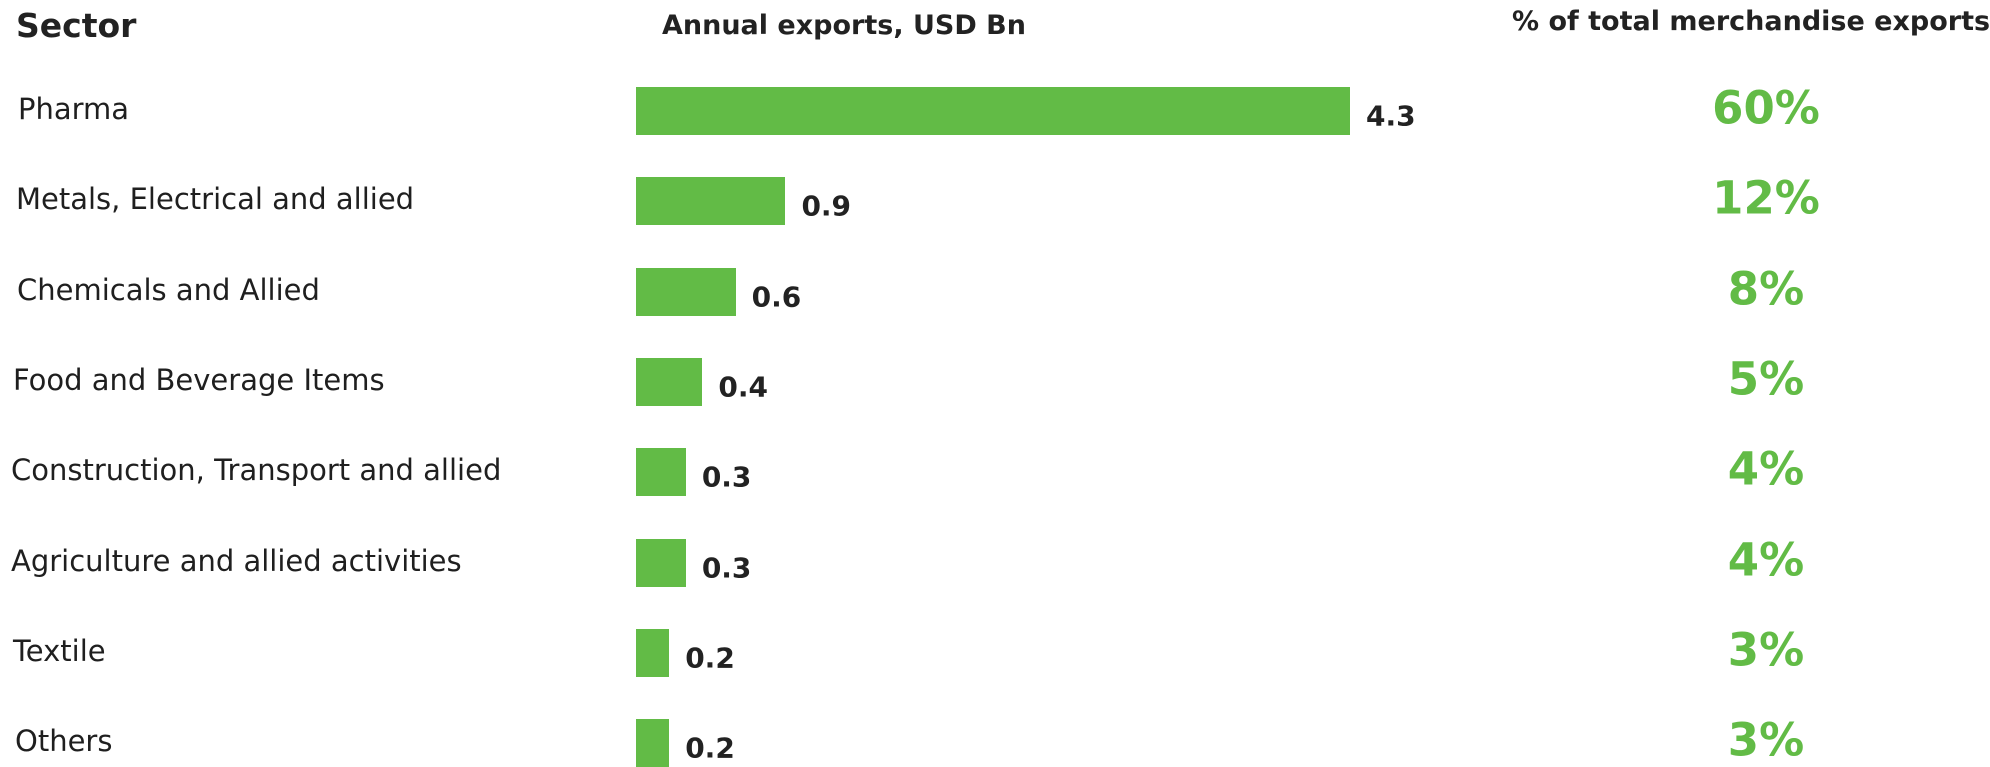  What do you see at coordinates (76, 25) in the screenshot?
I see `sector-column-header: Sector` at bounding box center [76, 25].